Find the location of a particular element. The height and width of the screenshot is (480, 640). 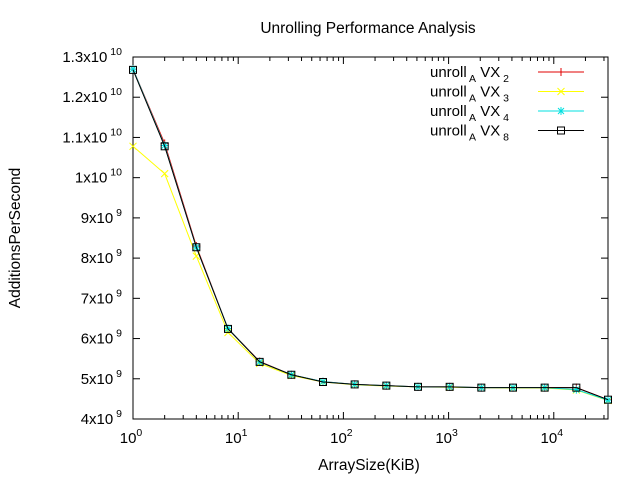

x-tick-label: 10⁴ is located at coordinates (552, 437).